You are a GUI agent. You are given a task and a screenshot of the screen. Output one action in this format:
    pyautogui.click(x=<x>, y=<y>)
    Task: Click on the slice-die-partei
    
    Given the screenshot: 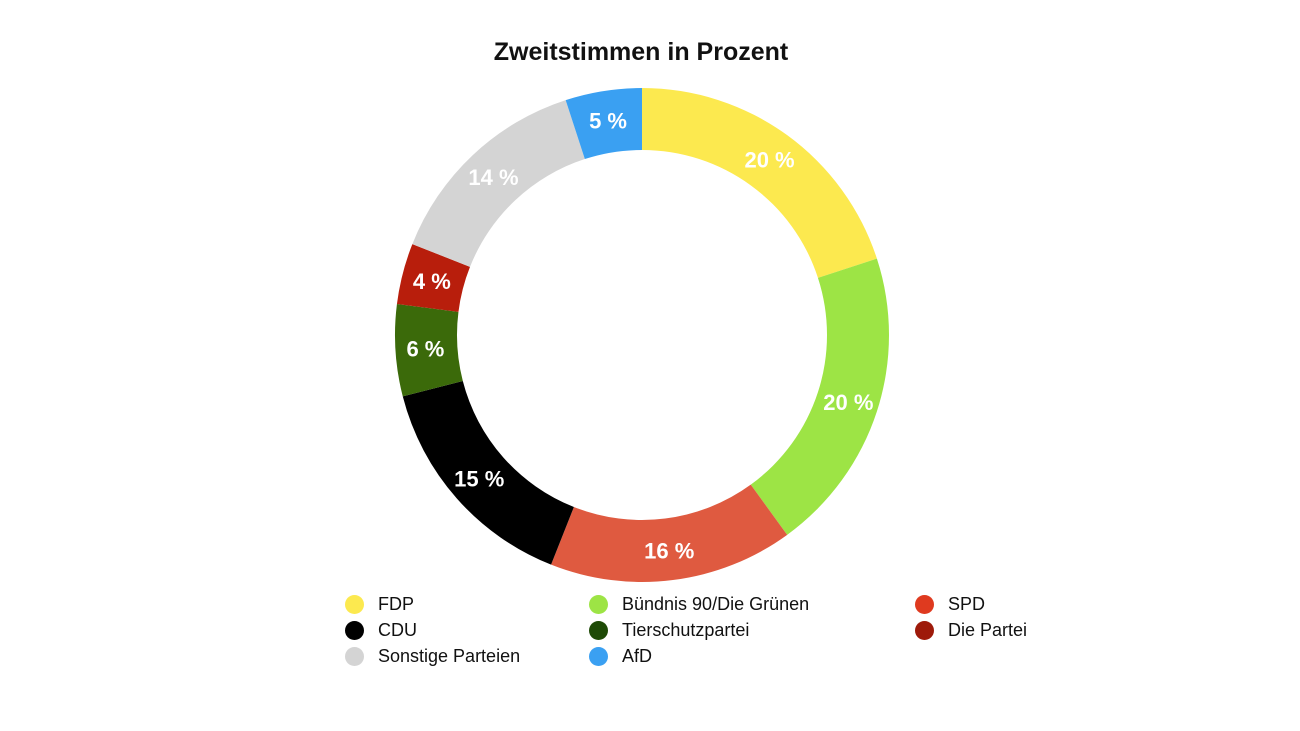 What is the action you would take?
    pyautogui.click(x=433, y=278)
    